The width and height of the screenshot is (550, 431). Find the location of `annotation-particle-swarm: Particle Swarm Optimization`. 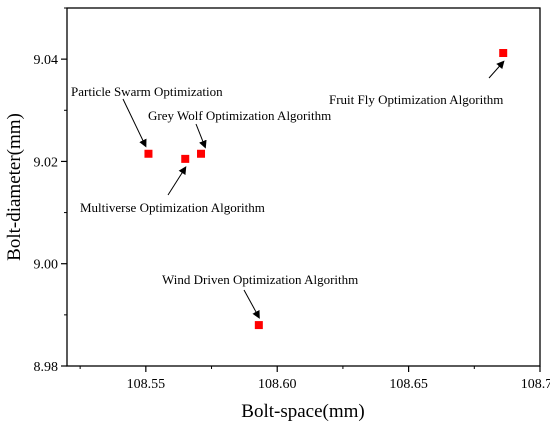

annotation-particle-swarm: Particle Swarm Optimization is located at coordinates (147, 91).